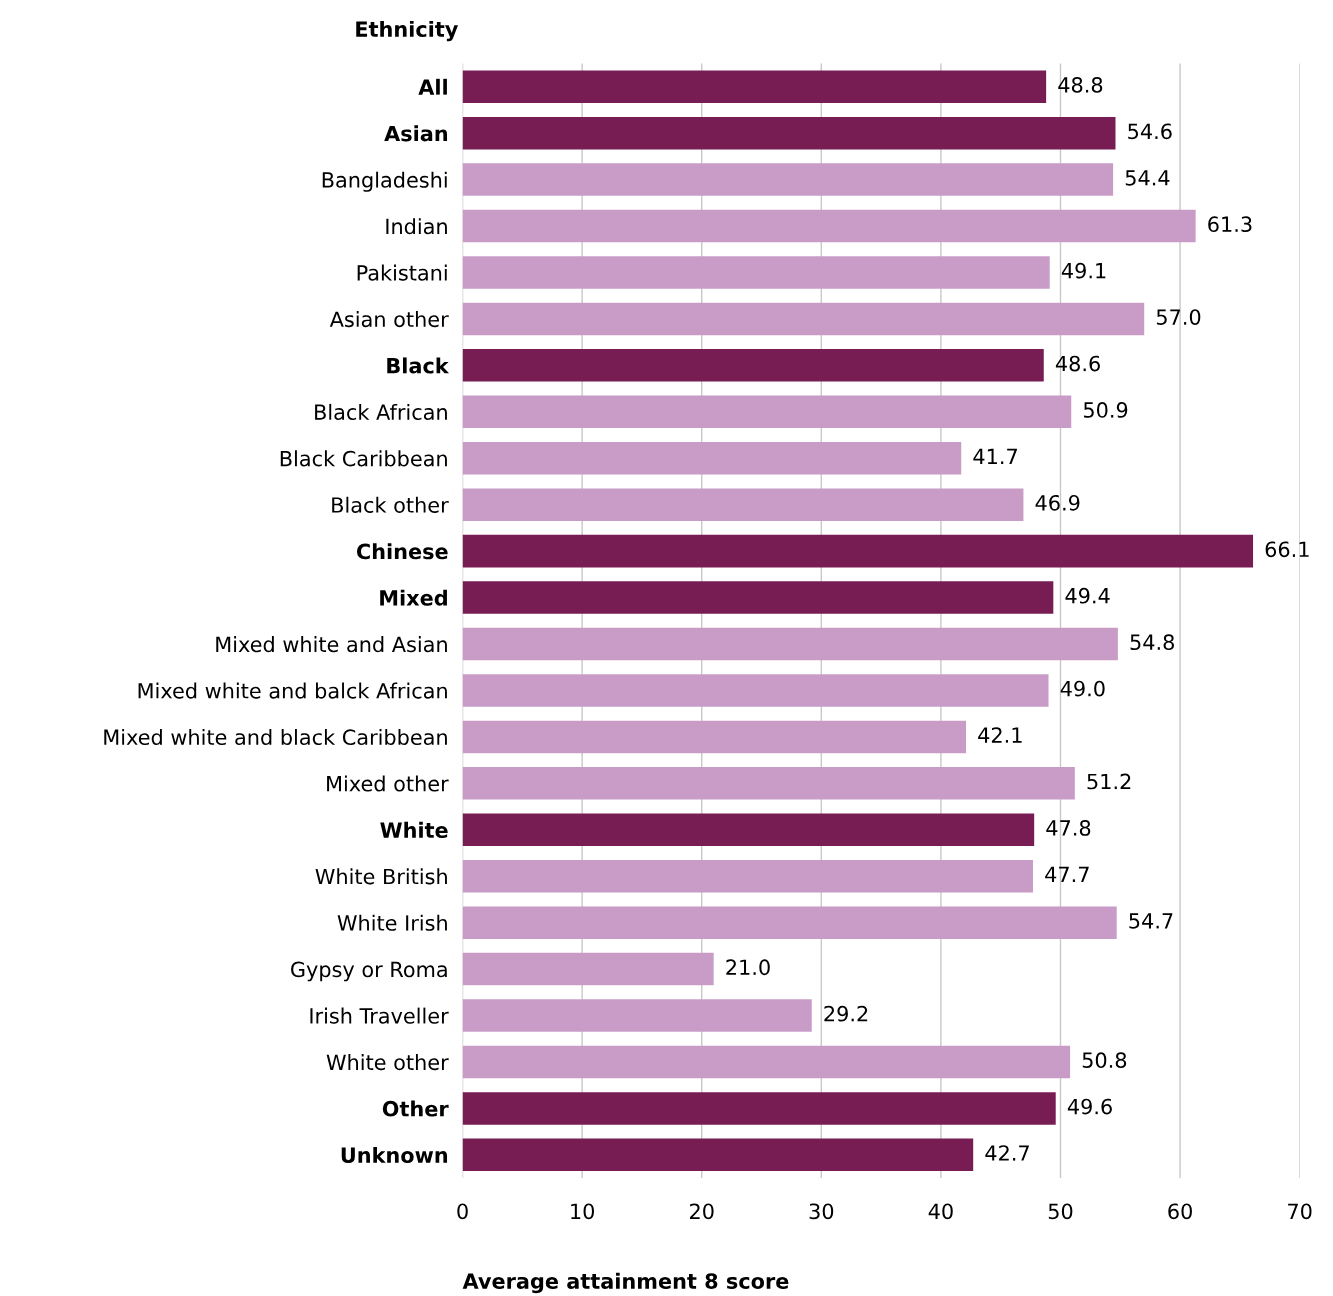 The width and height of the screenshot is (1333, 1296). What do you see at coordinates (418, 365) in the screenshot?
I see `y-tick-label: Black` at bounding box center [418, 365].